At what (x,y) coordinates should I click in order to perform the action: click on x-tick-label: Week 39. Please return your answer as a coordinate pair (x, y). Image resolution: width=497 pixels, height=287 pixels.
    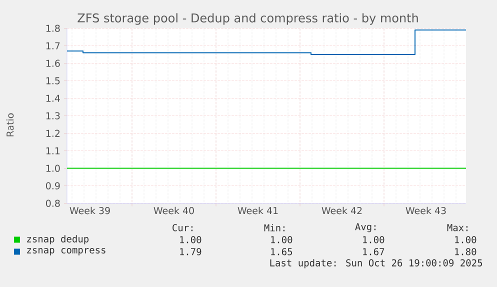
    Looking at the image, I should click on (90, 210).